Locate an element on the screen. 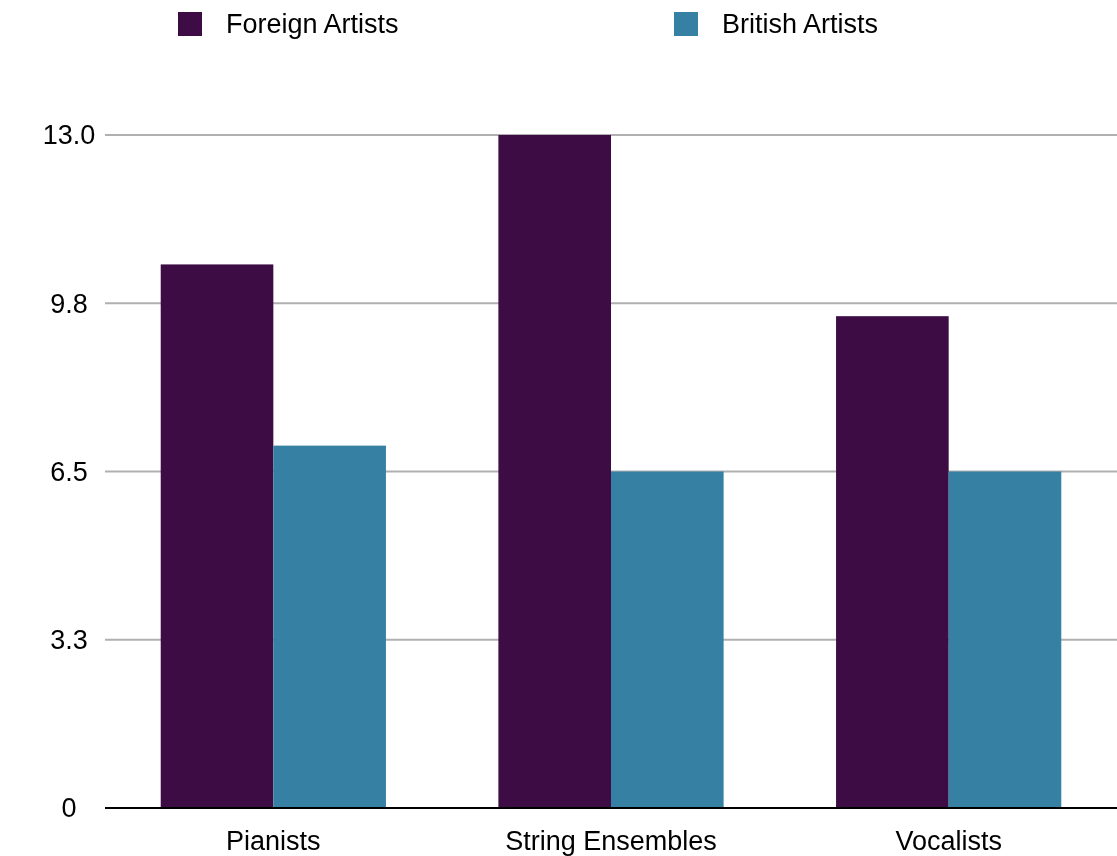 The height and width of the screenshot is (856, 1117). x-tick-label: Vocalists is located at coordinates (948, 841).